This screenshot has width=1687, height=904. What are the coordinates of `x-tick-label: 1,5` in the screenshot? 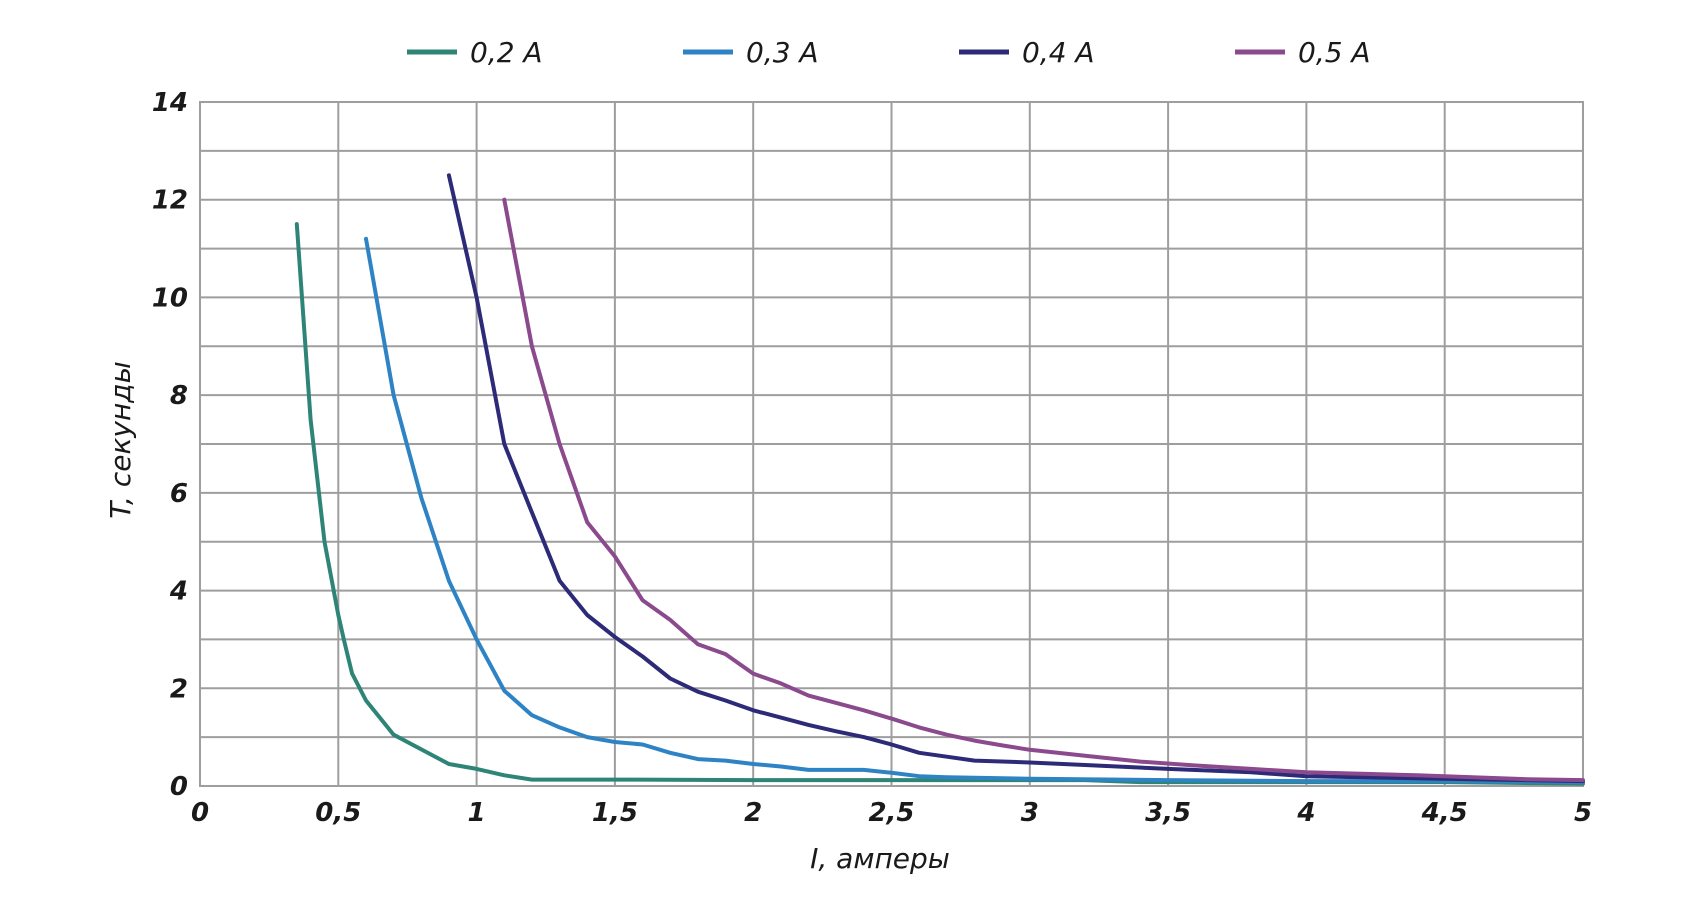 It's located at (615, 813).